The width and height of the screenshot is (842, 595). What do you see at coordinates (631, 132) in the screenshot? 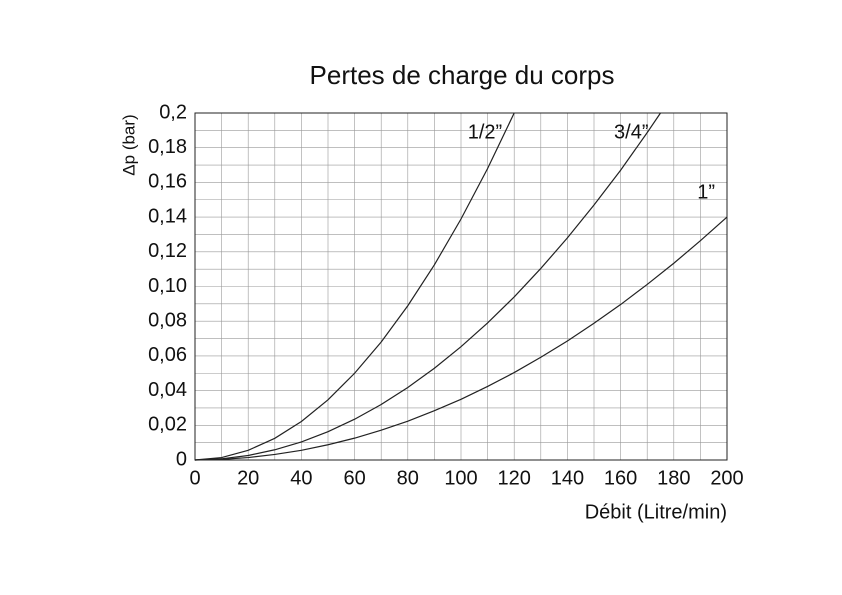
I see `series-label: 3/4”` at bounding box center [631, 132].